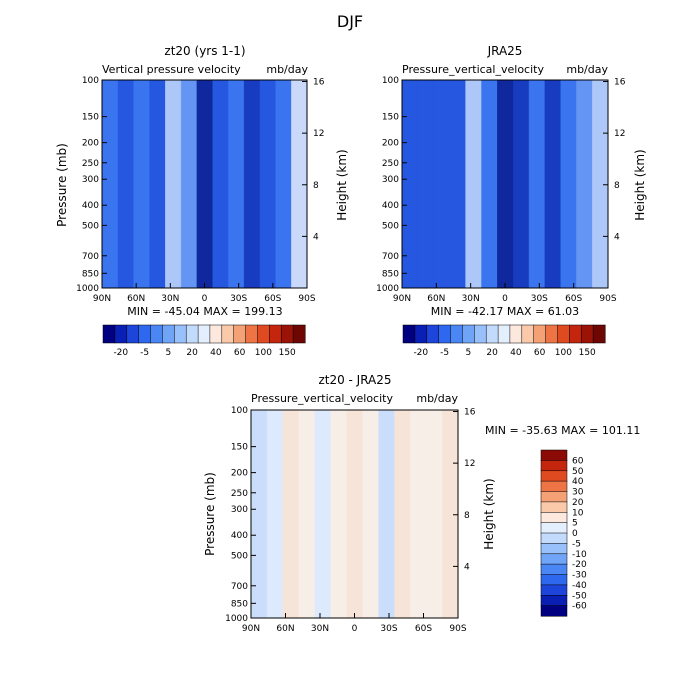  Describe the element at coordinates (492, 353) in the screenshot. I see `colorbar-label: 20` at that location.